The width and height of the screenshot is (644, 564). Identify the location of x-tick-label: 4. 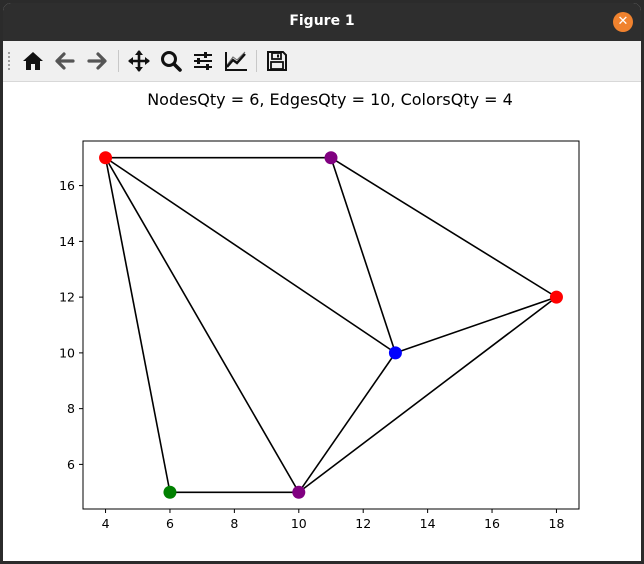
(106, 523).